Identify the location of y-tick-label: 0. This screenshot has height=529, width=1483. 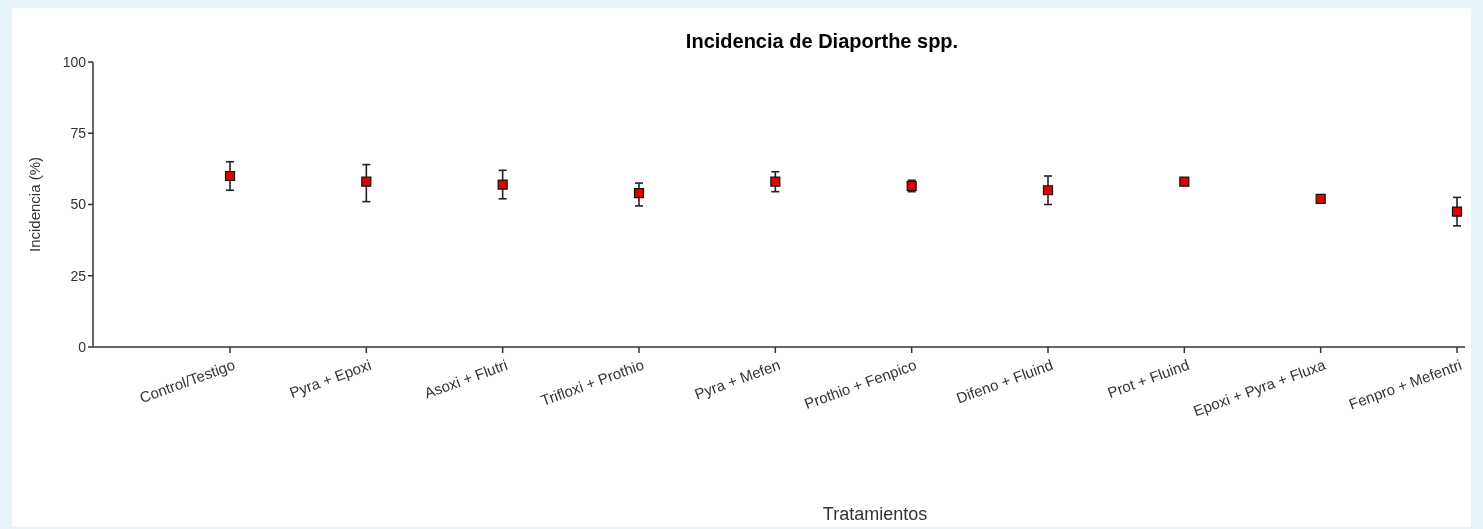
(82, 346).